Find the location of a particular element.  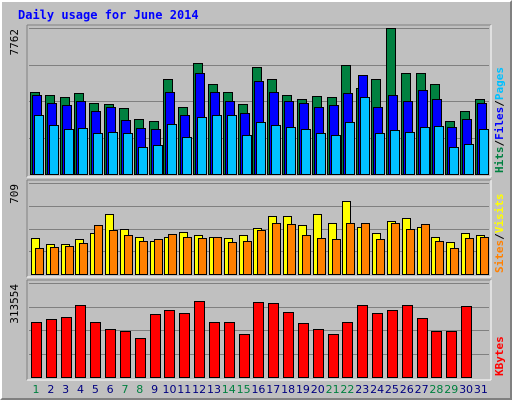

legend-item-kbytes: KBytes is located at coordinates (499, 356).